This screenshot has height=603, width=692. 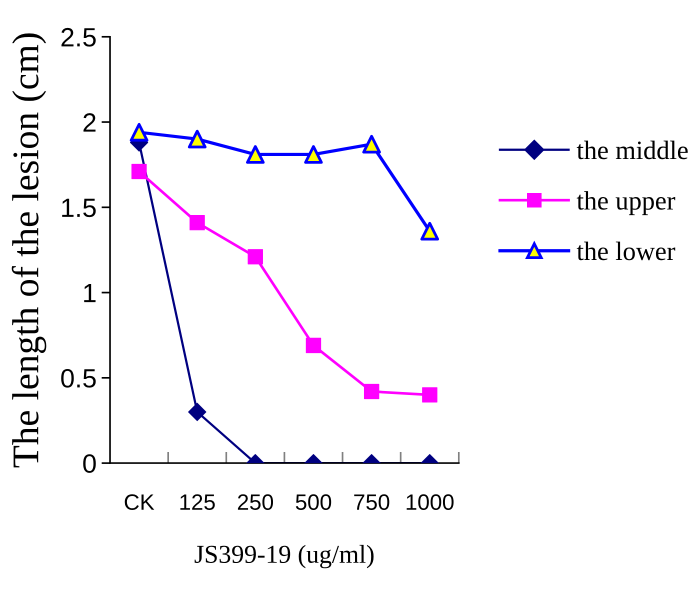 I want to click on y-tick-label: 0.5, so click(x=78, y=378).